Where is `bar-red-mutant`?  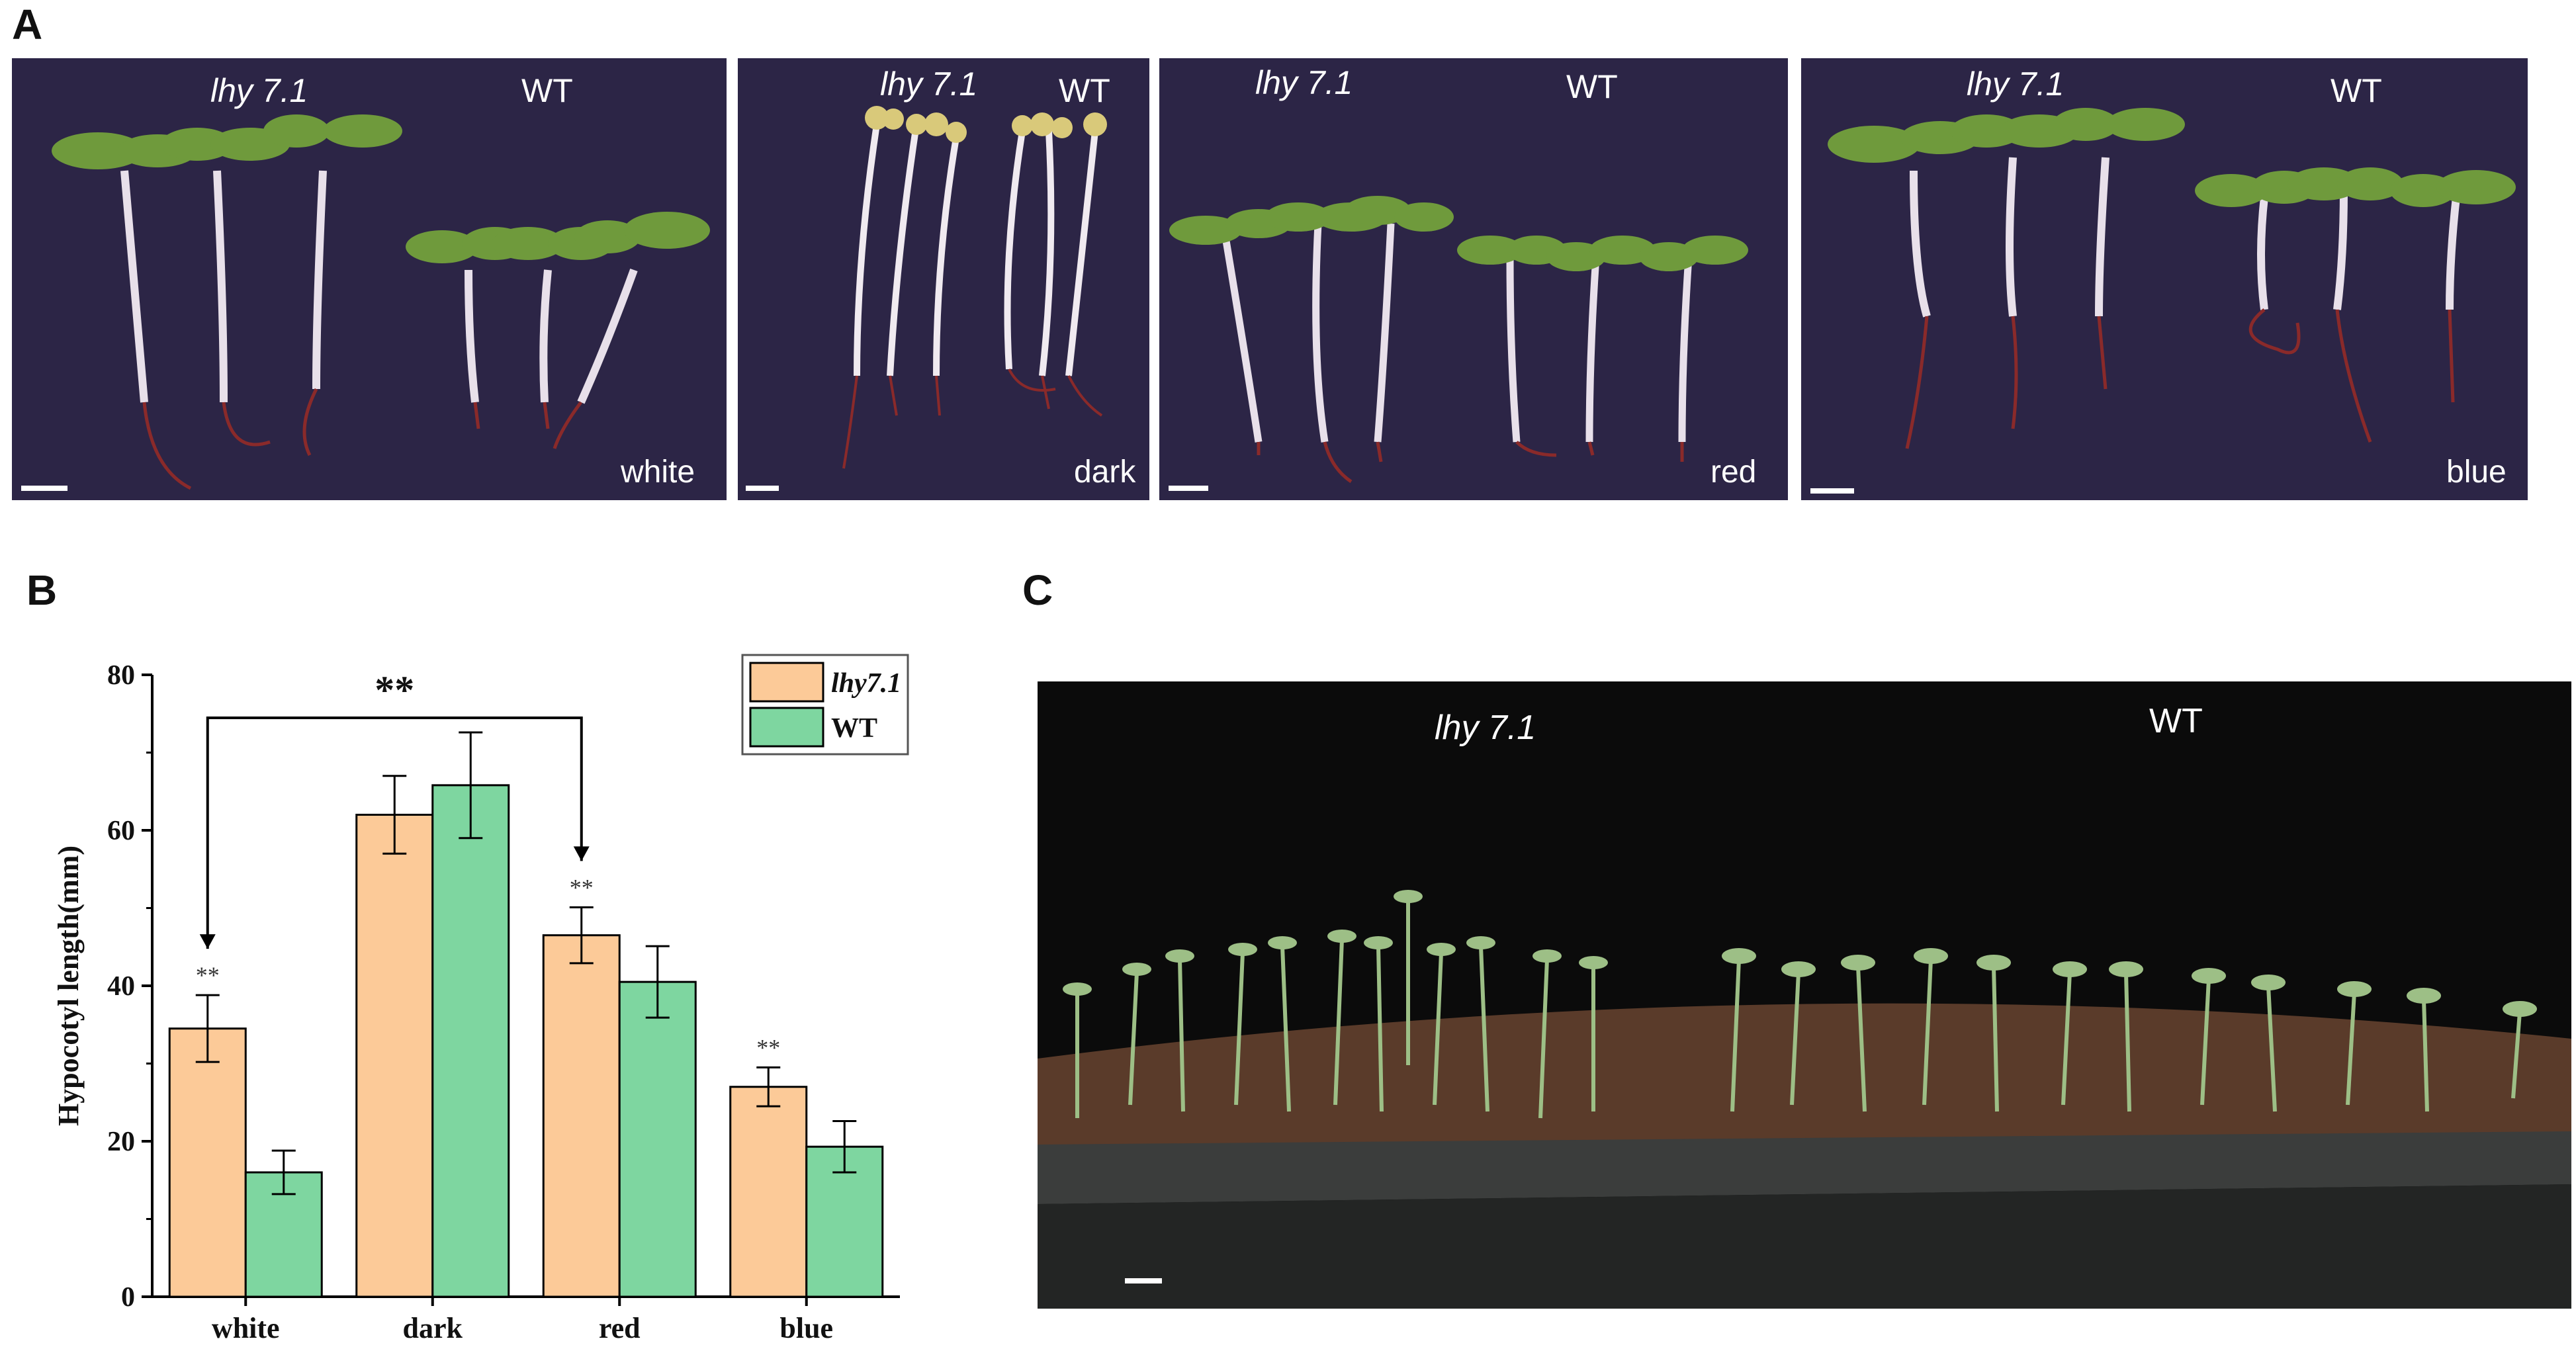 bar-red-mutant is located at coordinates (581, 1116).